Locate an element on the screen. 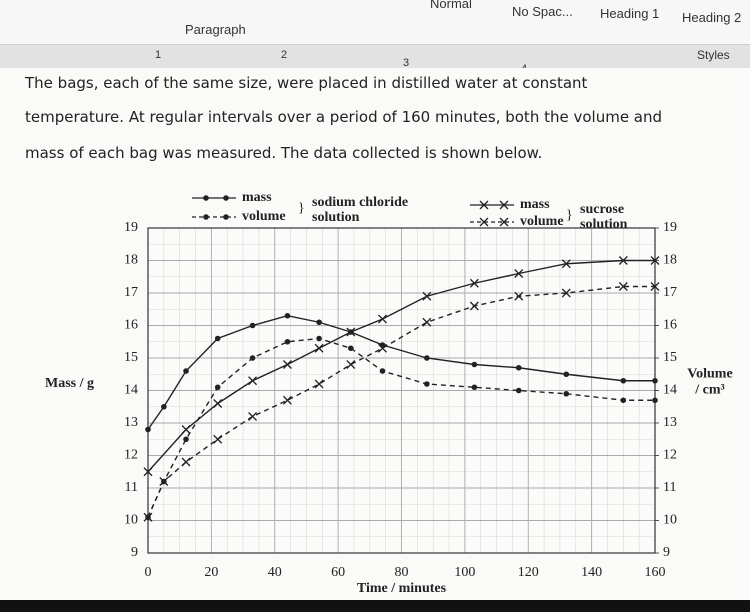 The image size is (750, 612). screen-edge is located at coordinates (375, 606).